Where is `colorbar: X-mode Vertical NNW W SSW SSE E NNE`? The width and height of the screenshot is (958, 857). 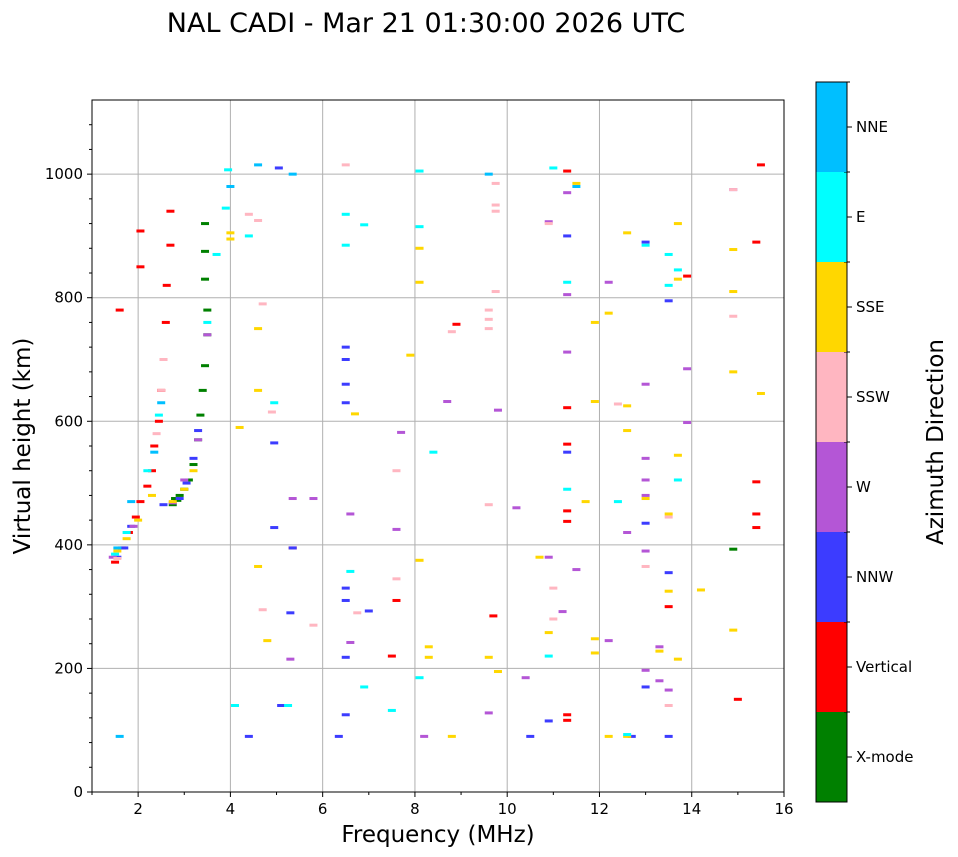 colorbar: X-mode Vertical NNW W SSW SSE E NNE is located at coordinates (864, 442).